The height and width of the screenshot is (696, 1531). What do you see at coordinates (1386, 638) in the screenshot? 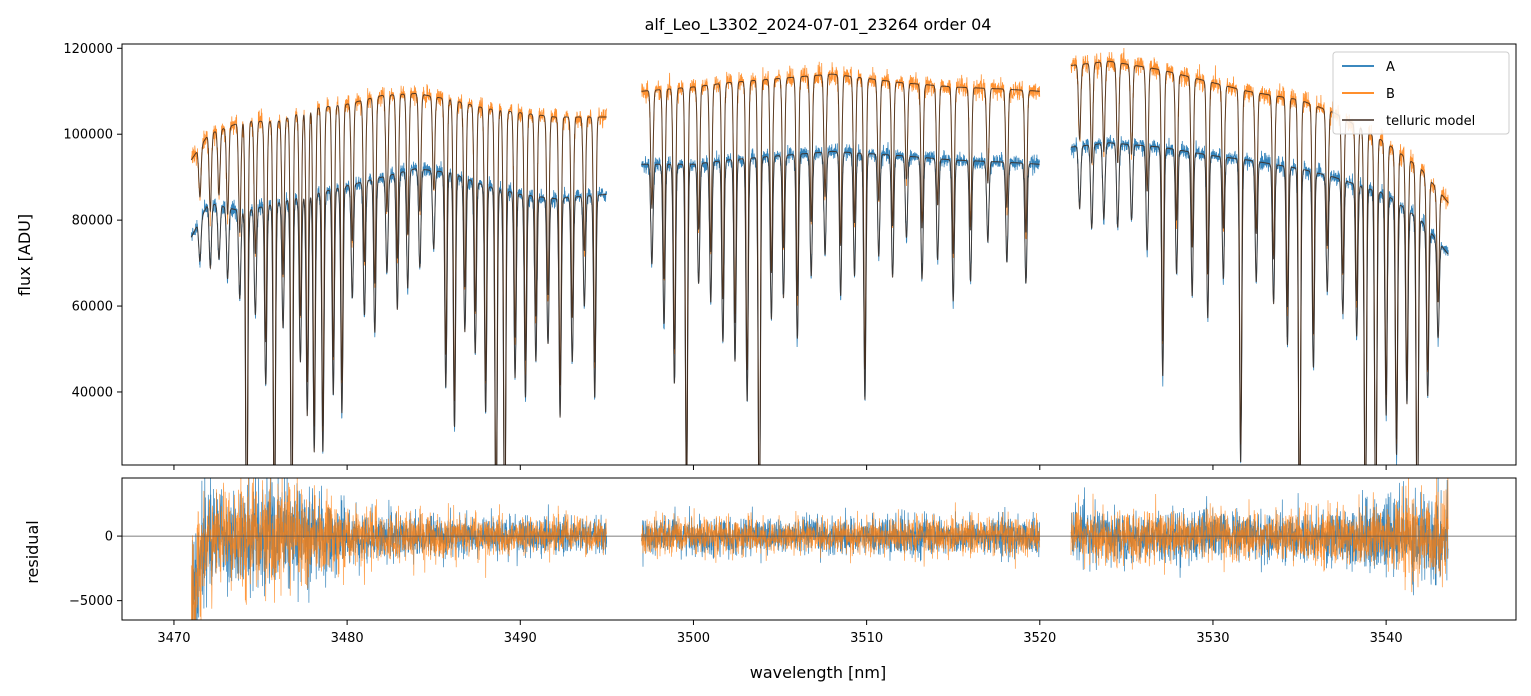
I see `bottom-x-tick-label: 3540` at bounding box center [1386, 638].